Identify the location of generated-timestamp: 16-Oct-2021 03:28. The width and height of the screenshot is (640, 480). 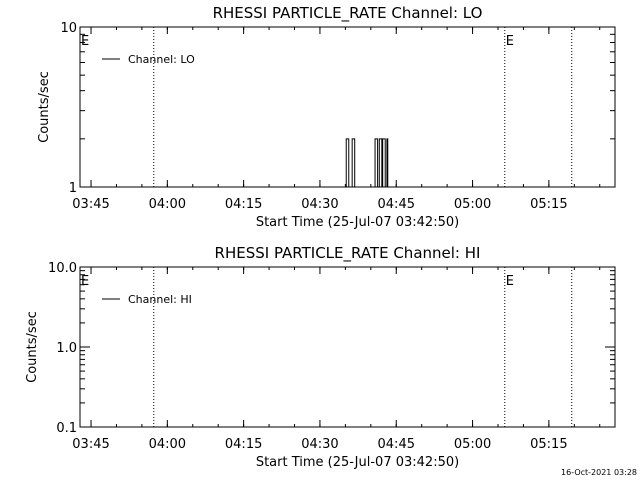
(599, 472).